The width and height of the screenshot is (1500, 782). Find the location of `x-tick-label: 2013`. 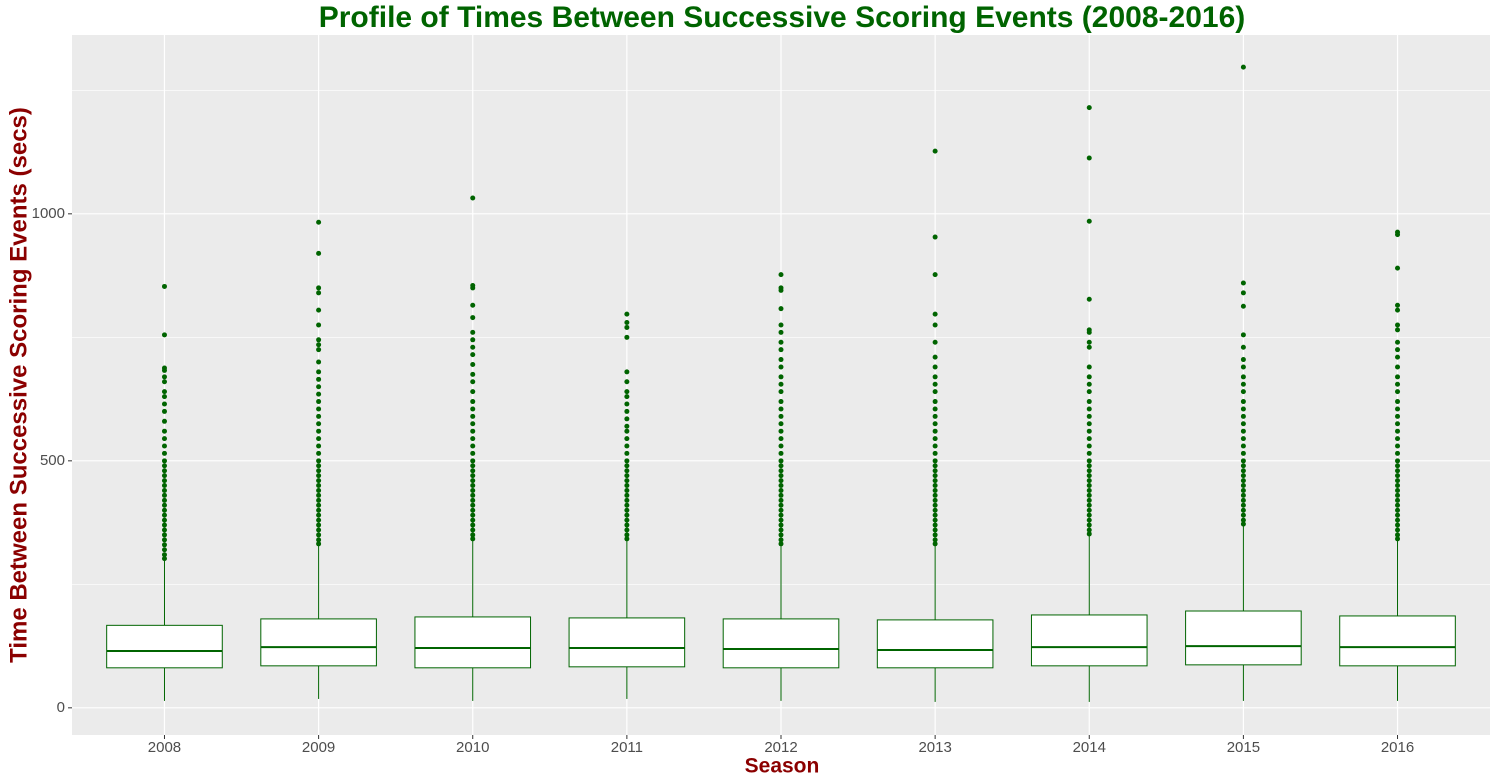

x-tick-label: 2013 is located at coordinates (934, 747).